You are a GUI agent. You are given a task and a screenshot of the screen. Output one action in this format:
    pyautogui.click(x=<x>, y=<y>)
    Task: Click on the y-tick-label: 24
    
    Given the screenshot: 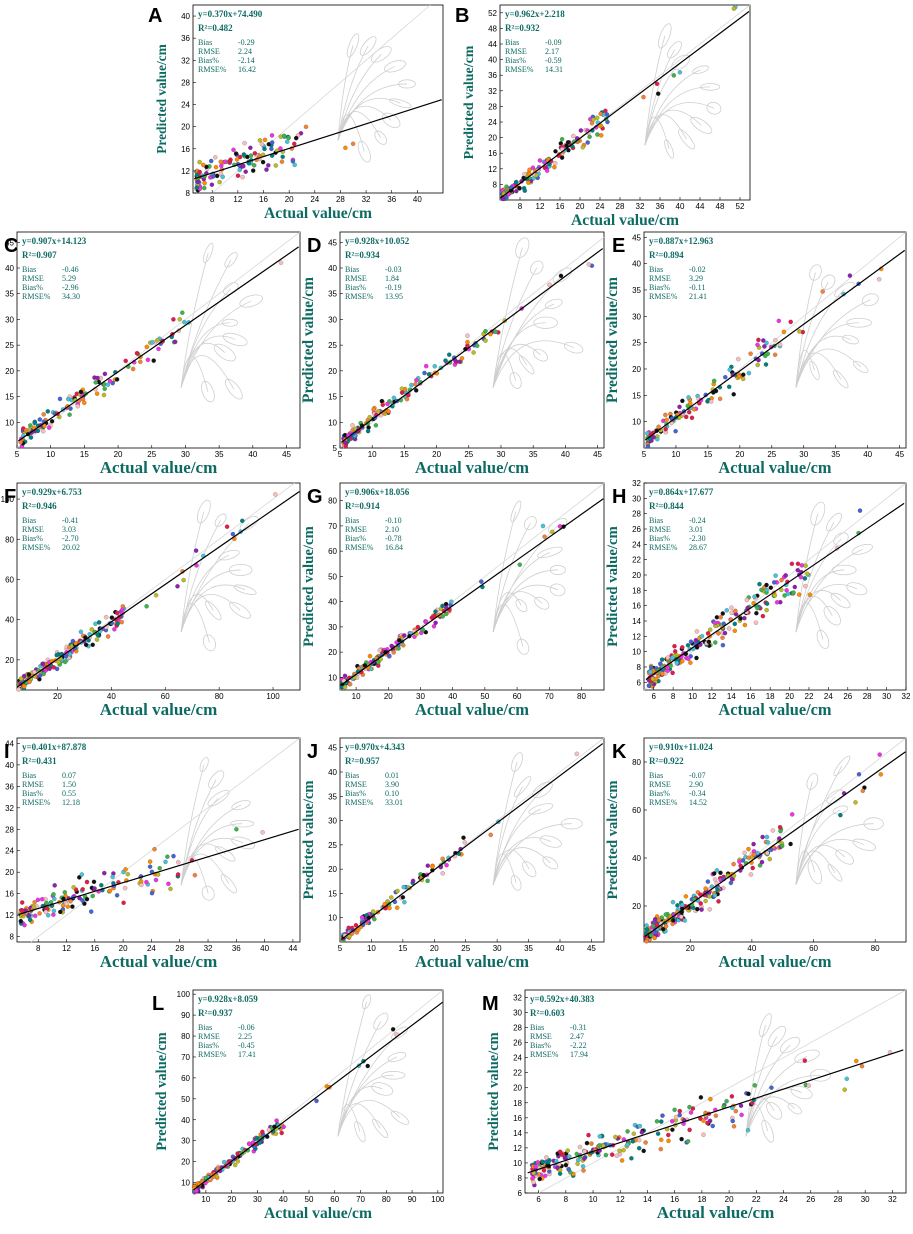 What is the action you would take?
    pyautogui.click(x=9, y=851)
    